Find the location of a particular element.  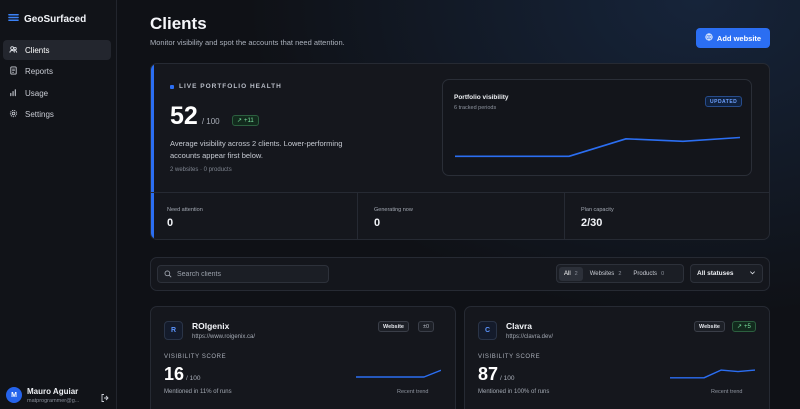

visibility-score: 87 / 100 is located at coordinates (496, 374).